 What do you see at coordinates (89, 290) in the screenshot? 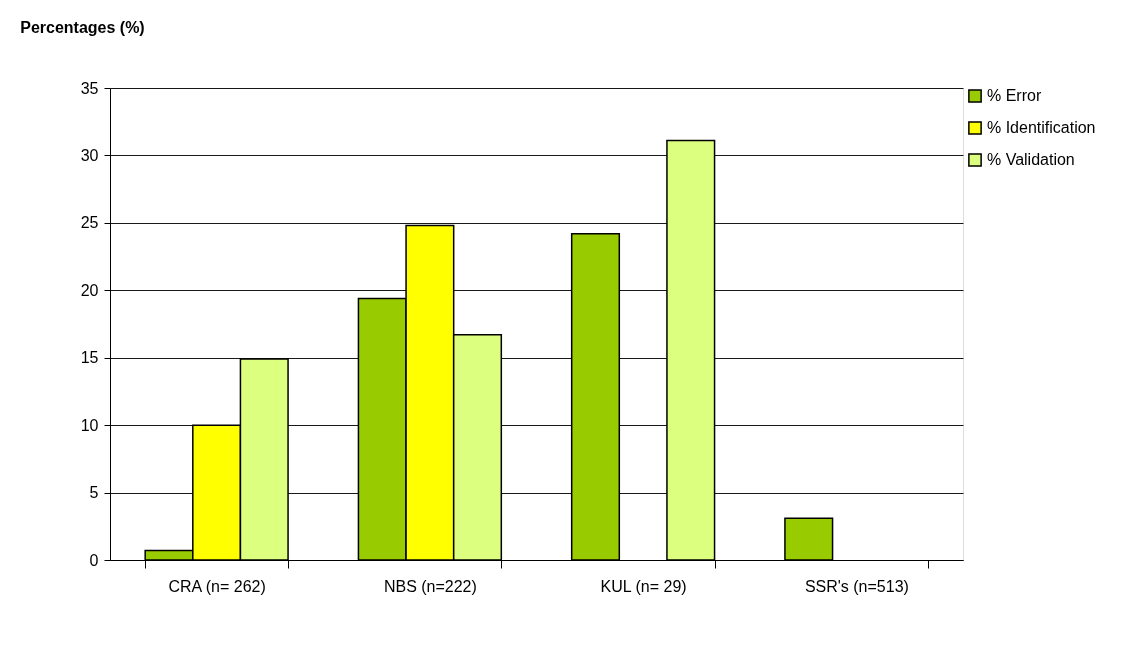
I see `y-tick-label: 20` at bounding box center [89, 290].